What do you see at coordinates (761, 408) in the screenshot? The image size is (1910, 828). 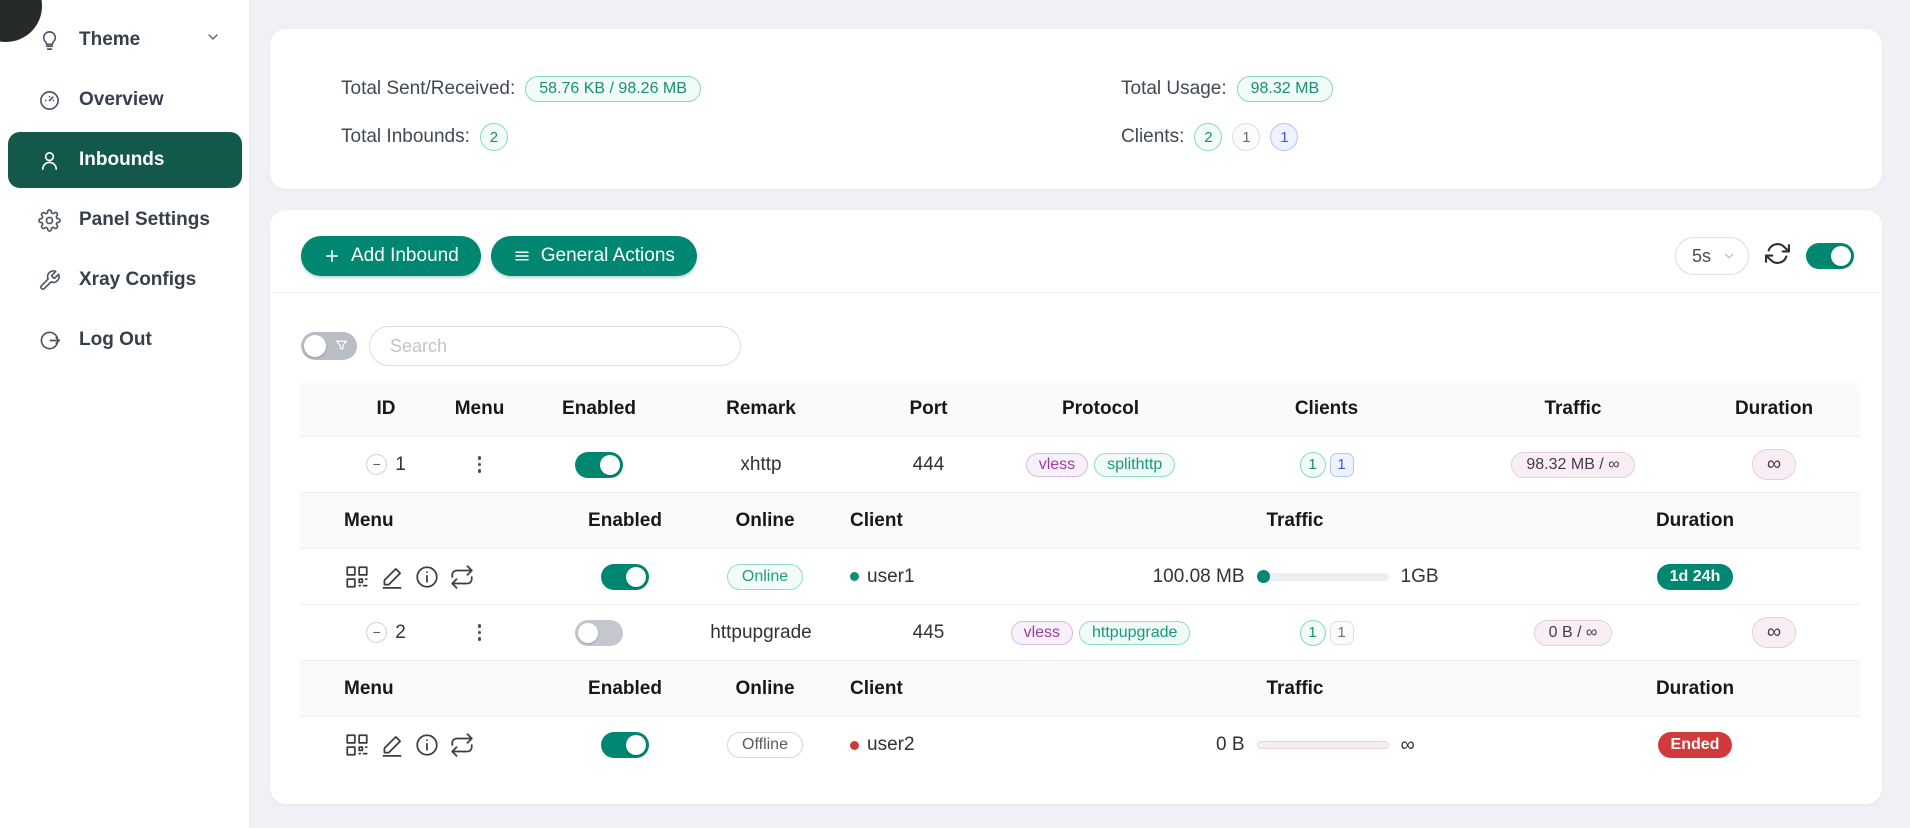 I see `header-remark: Remark` at bounding box center [761, 408].